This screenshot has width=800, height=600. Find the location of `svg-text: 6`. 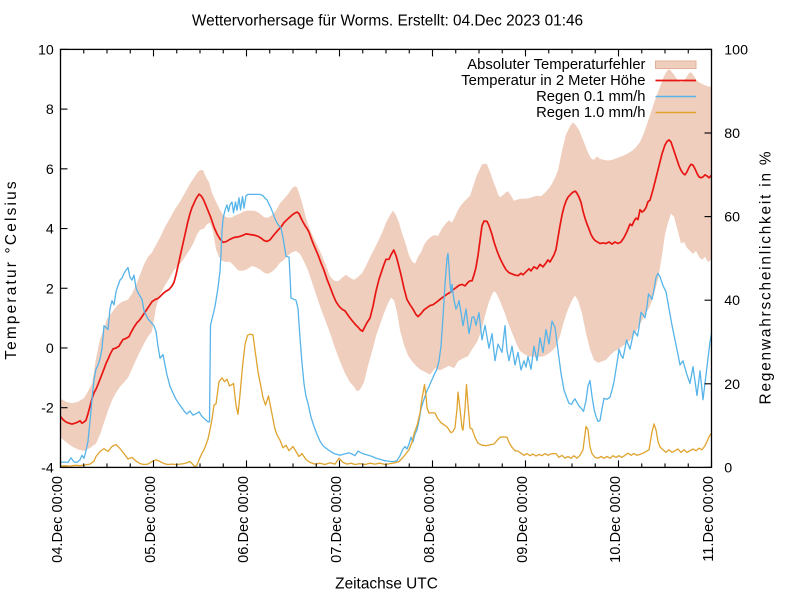

svg-text: 6 is located at coordinates (50, 170).